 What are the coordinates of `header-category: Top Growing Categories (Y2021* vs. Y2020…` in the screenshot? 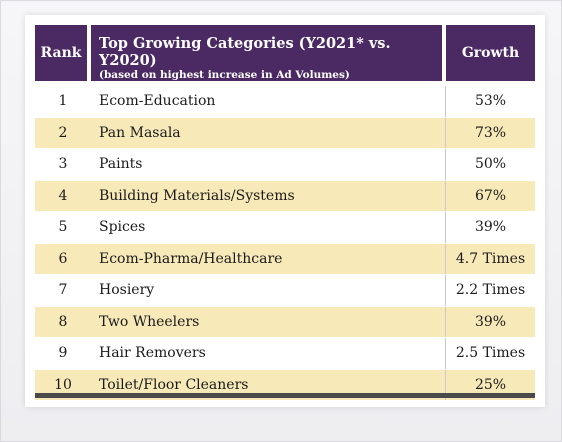 It's located at (266, 53).